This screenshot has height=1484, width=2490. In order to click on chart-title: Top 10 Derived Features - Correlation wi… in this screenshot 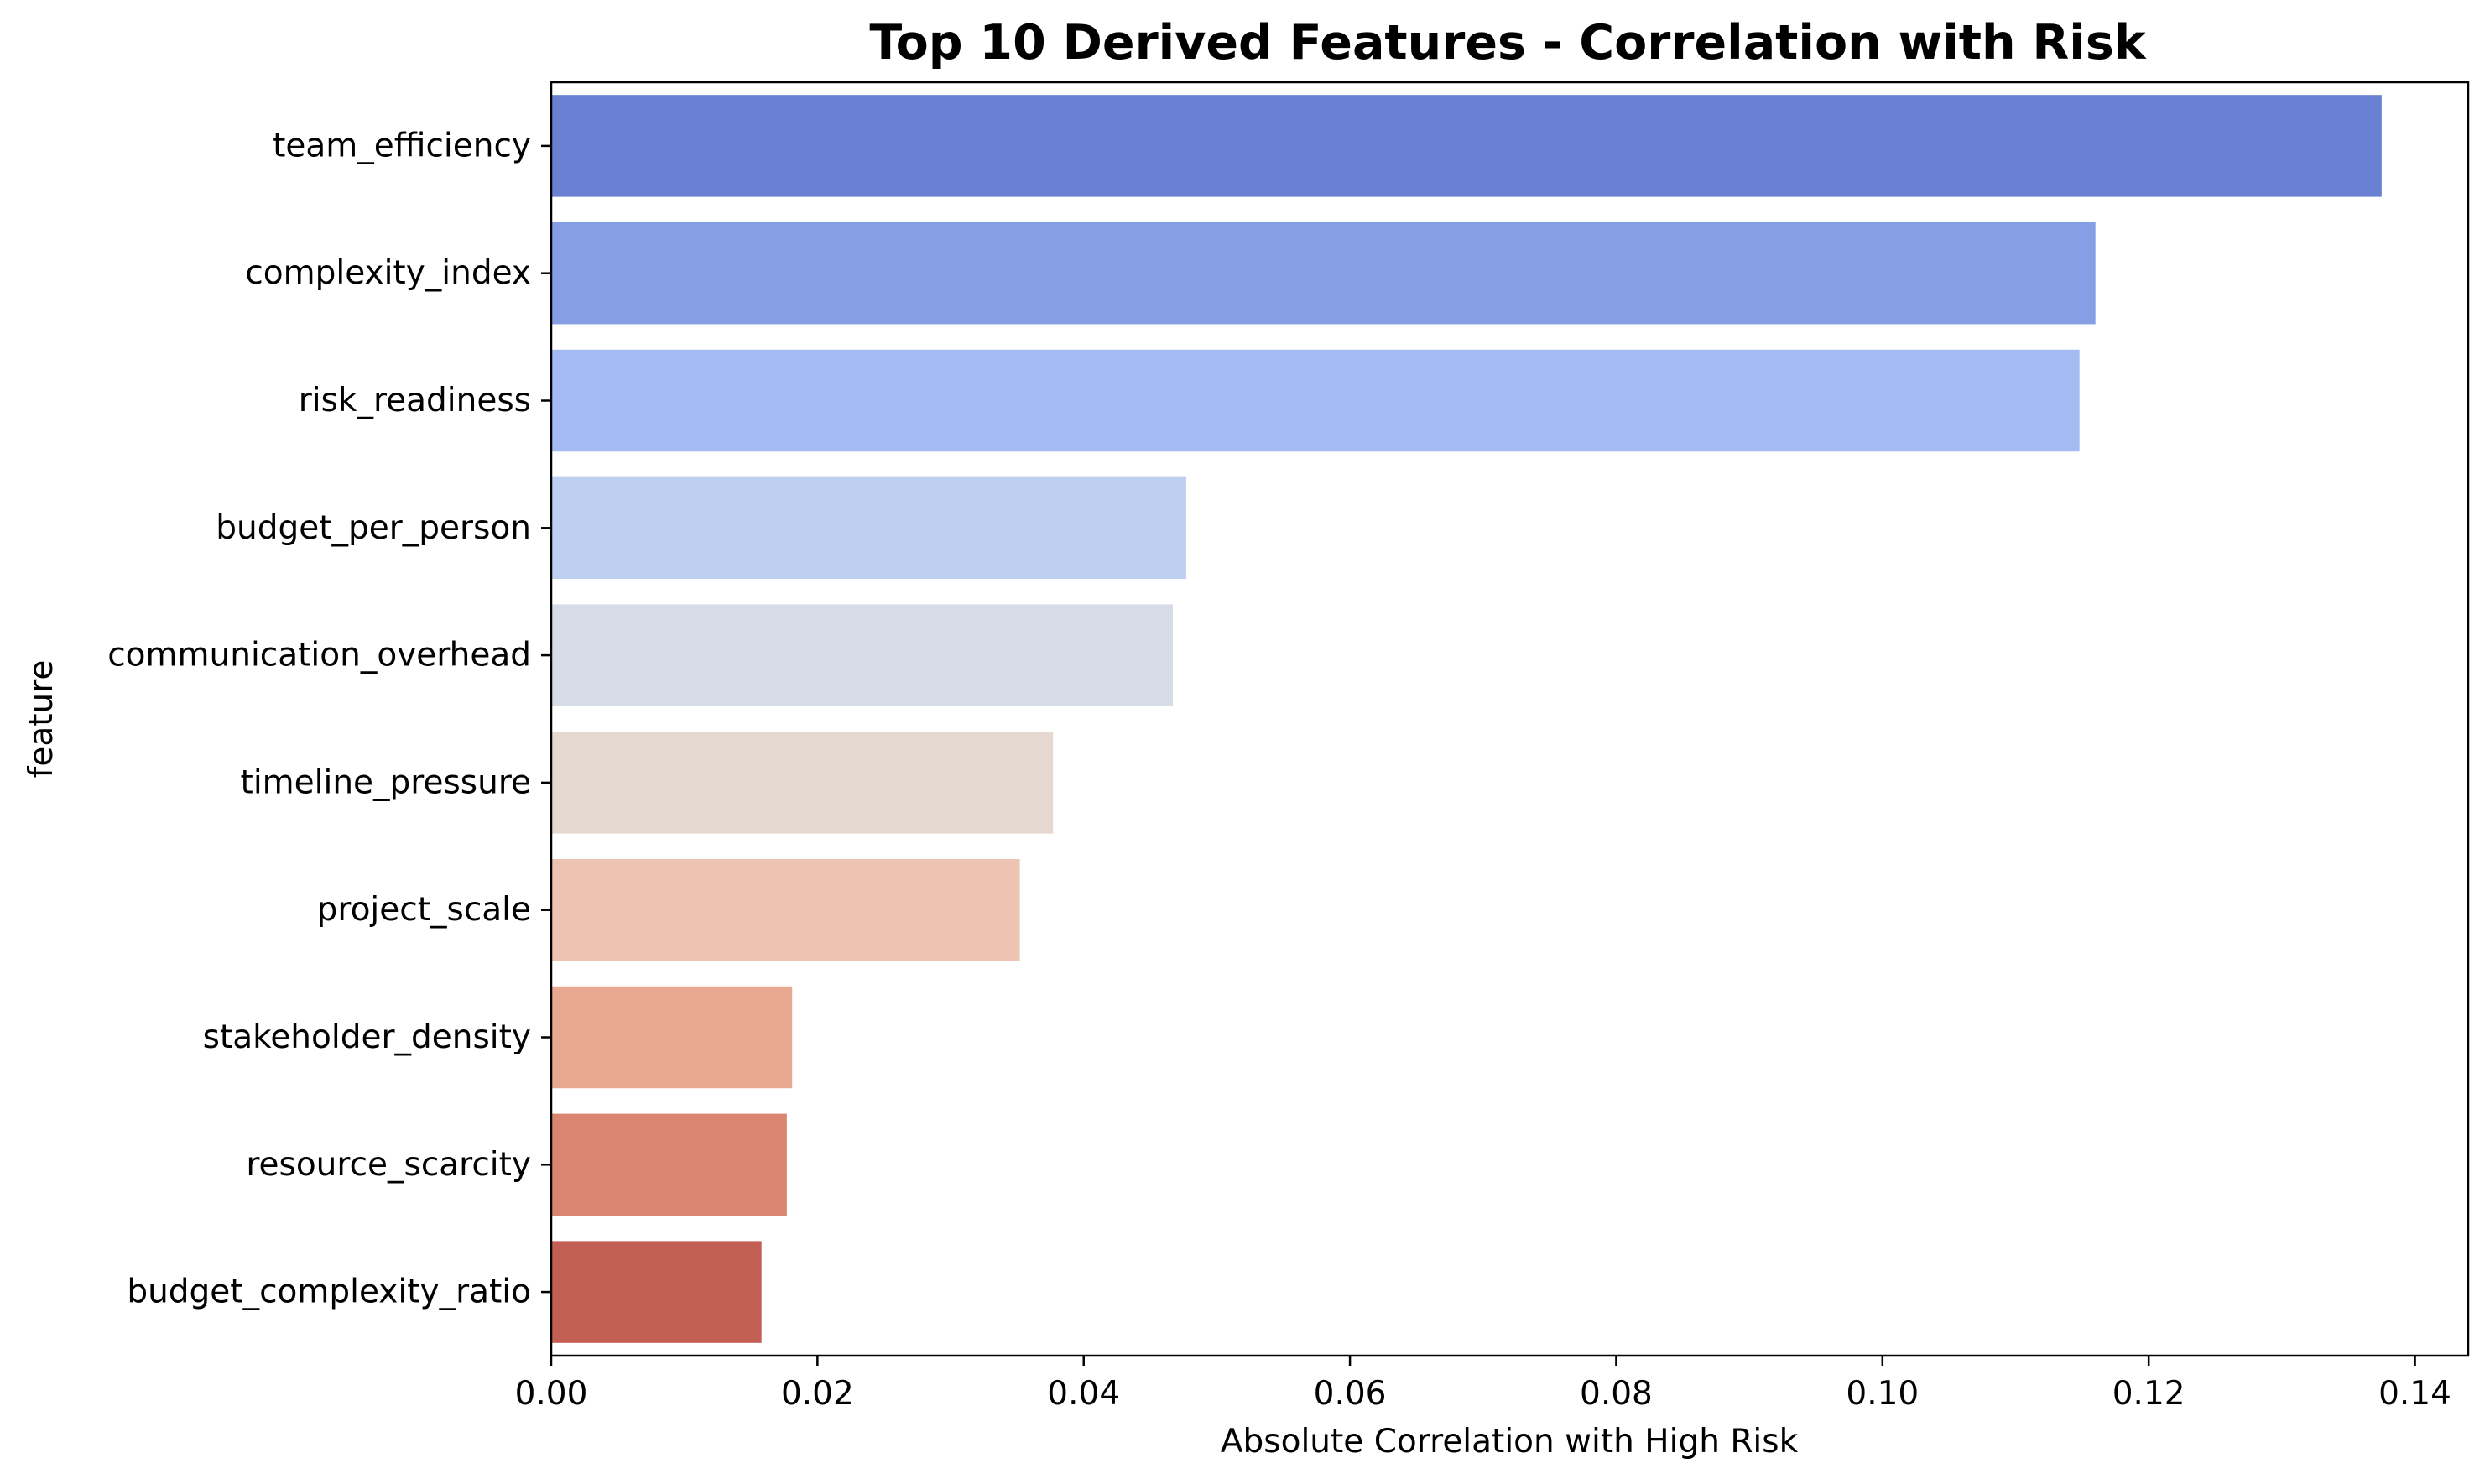, I will do `click(1508, 42)`.